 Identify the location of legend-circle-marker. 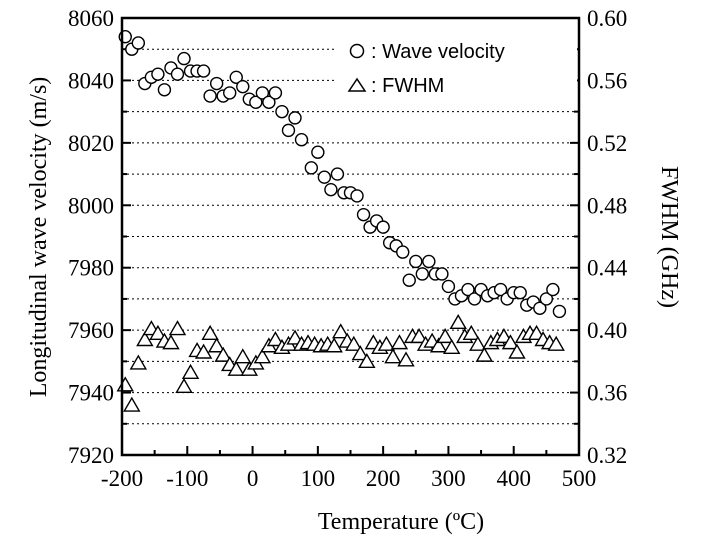
(357, 51).